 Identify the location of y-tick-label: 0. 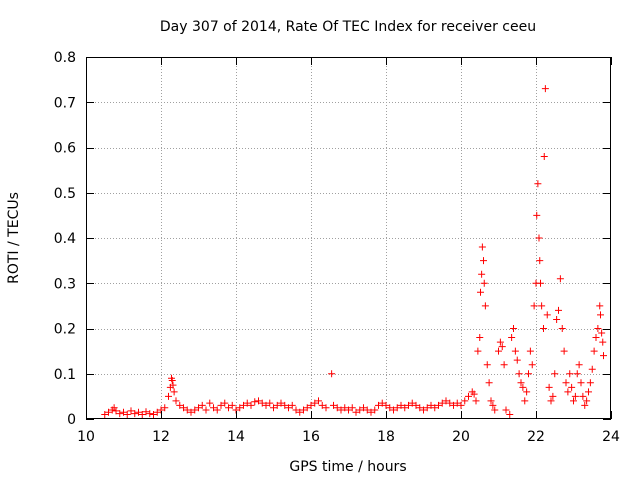
(71, 420).